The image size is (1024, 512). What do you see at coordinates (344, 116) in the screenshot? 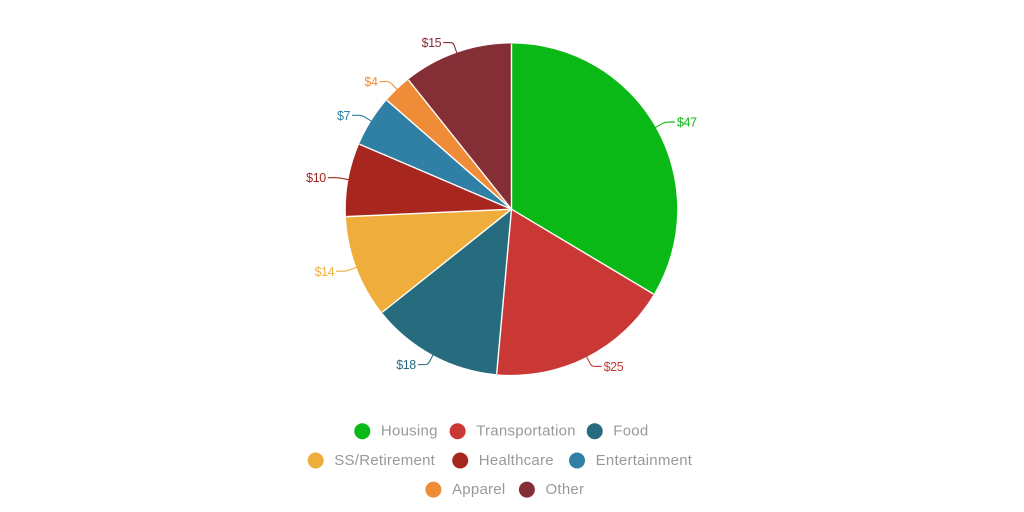
I see `svg-text: $7` at bounding box center [344, 116].